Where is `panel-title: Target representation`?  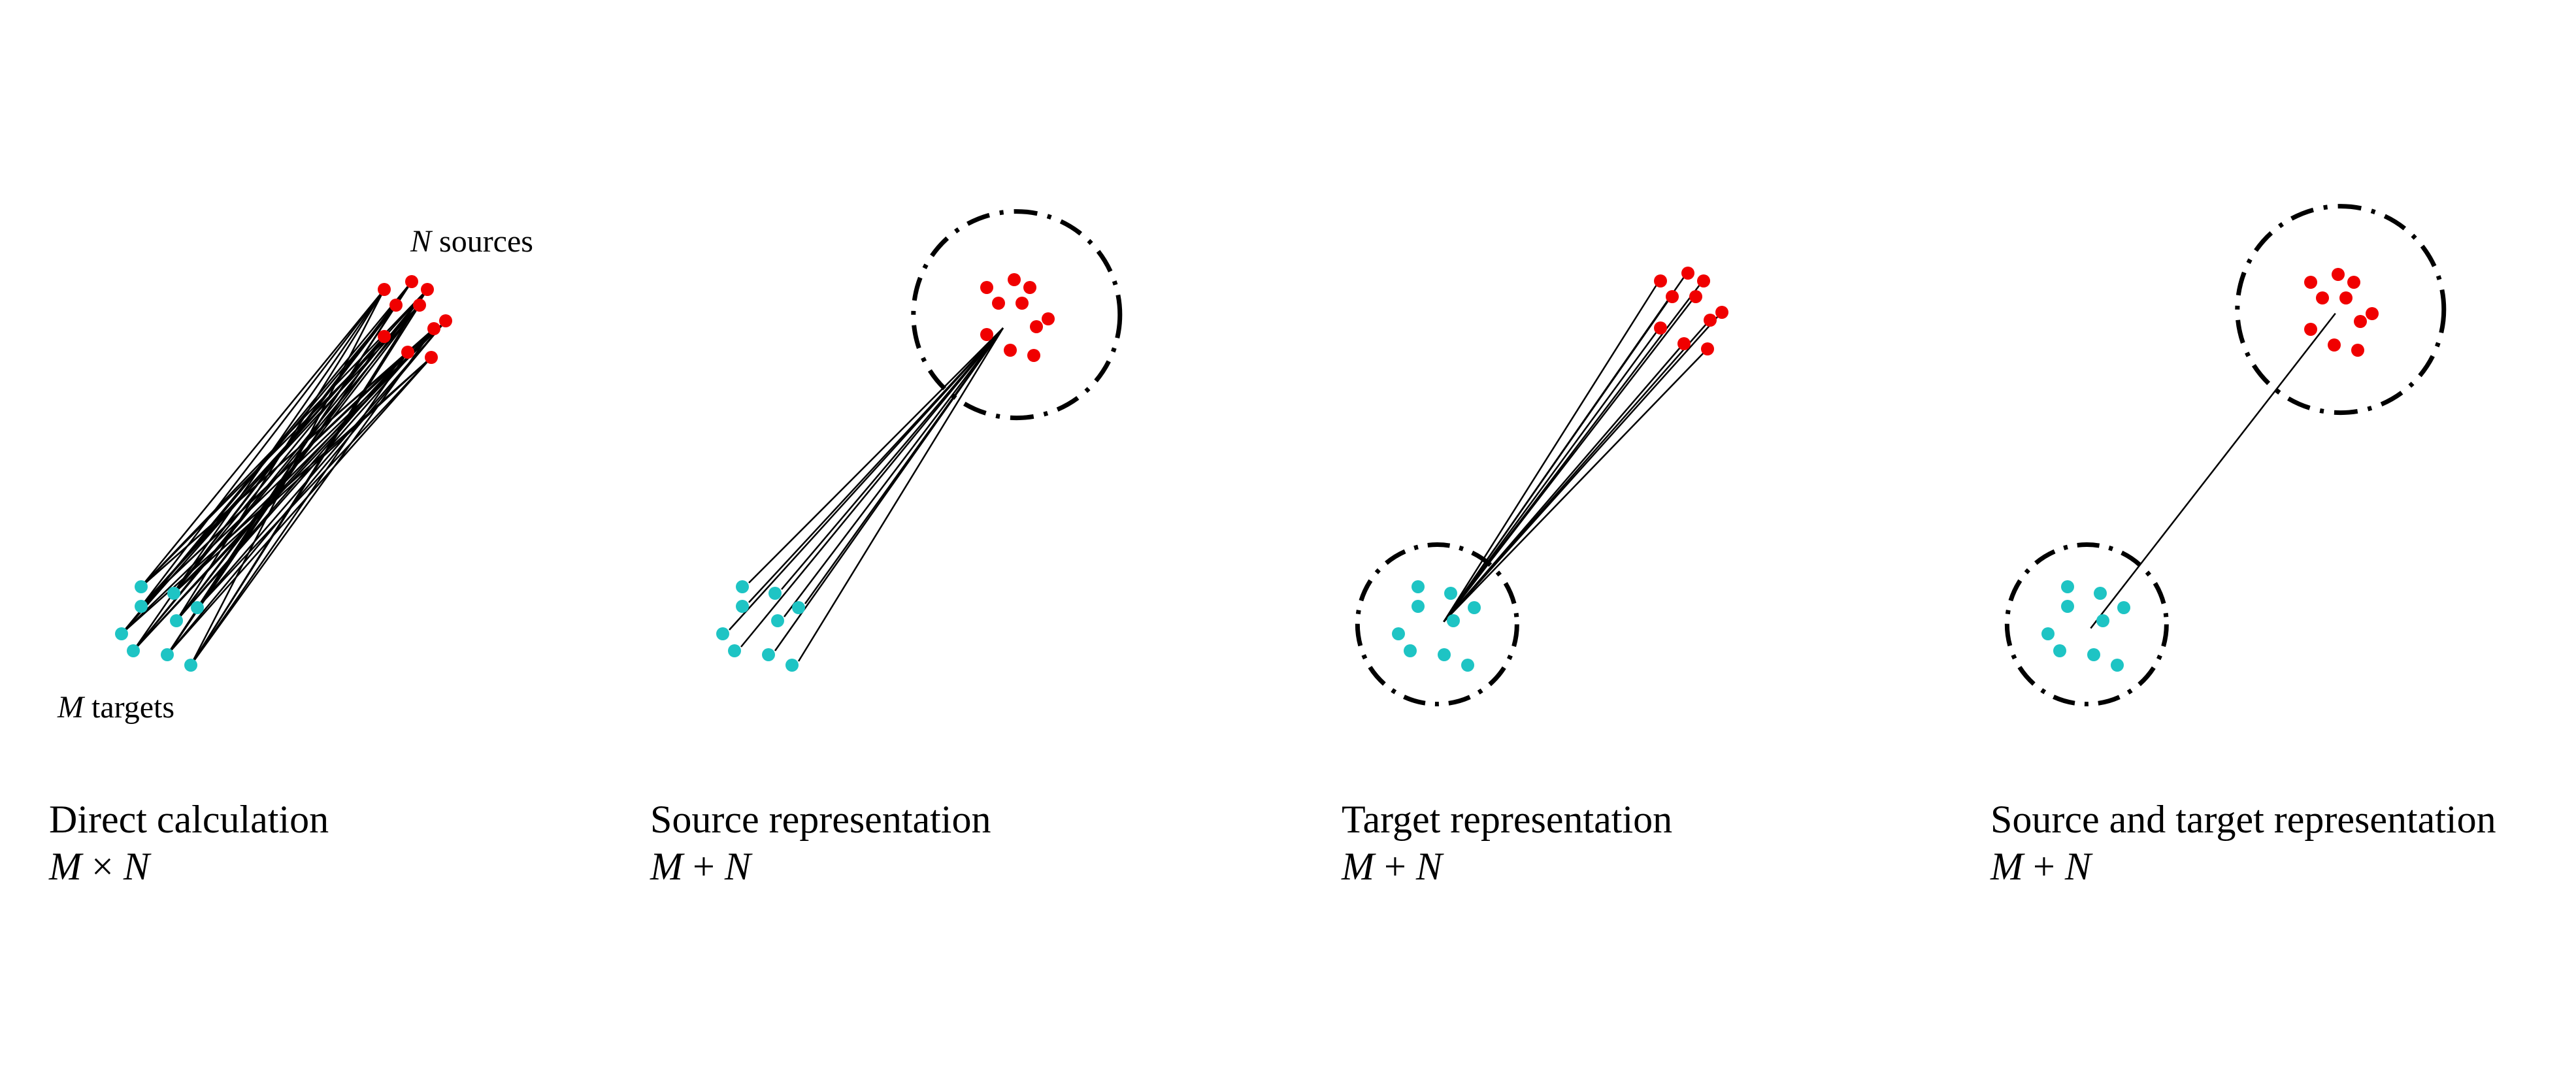
panel-title: Target representation is located at coordinates (1507, 819).